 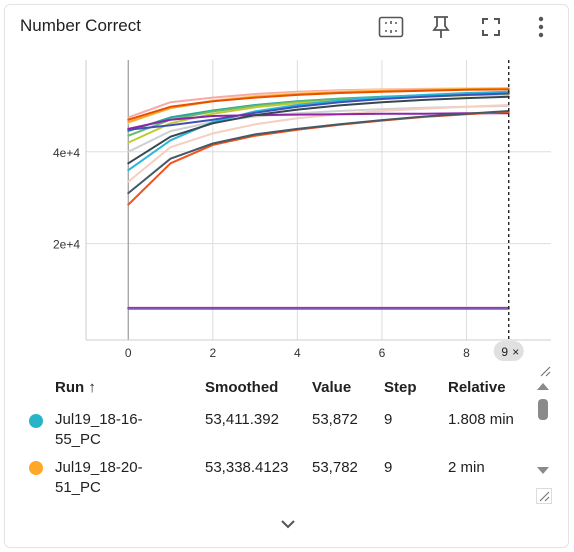 I want to click on smoothed-value: 53,338.4123, so click(x=247, y=467).